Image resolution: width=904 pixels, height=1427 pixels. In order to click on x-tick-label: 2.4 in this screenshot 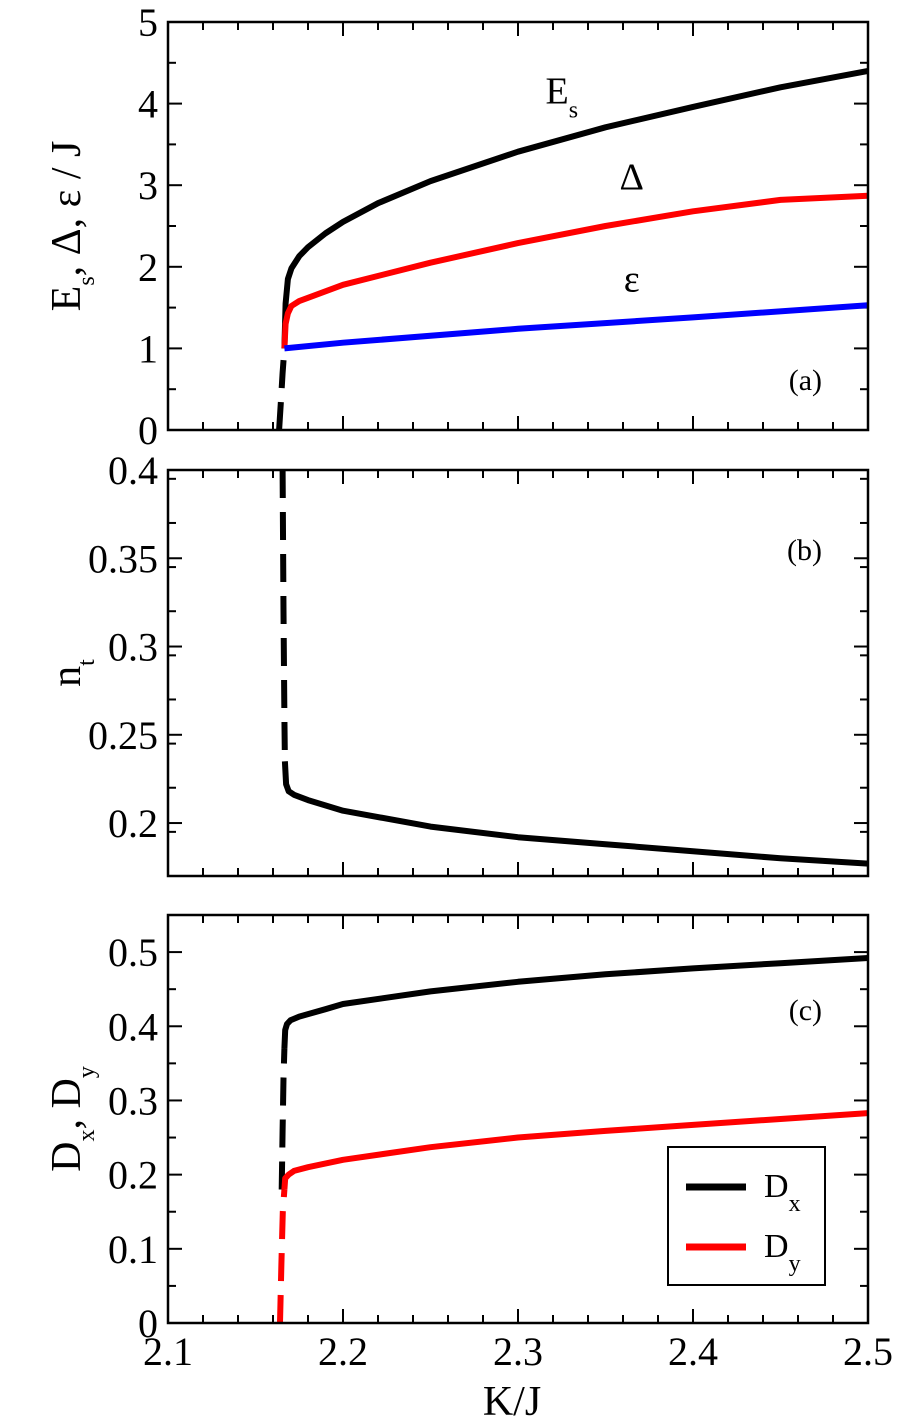, I will do `click(693, 1351)`.